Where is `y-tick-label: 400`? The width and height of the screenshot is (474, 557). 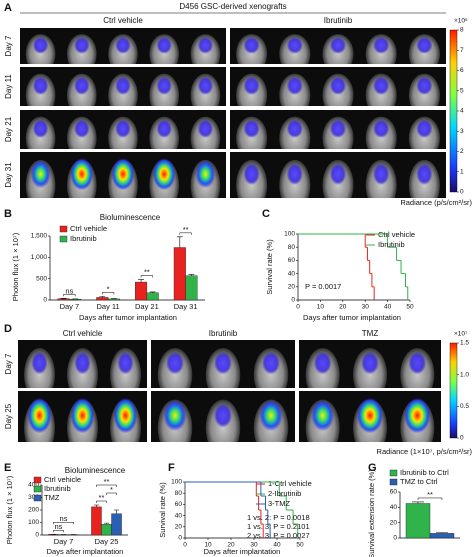
y-tick-label: 400 is located at coordinates (33, 485).